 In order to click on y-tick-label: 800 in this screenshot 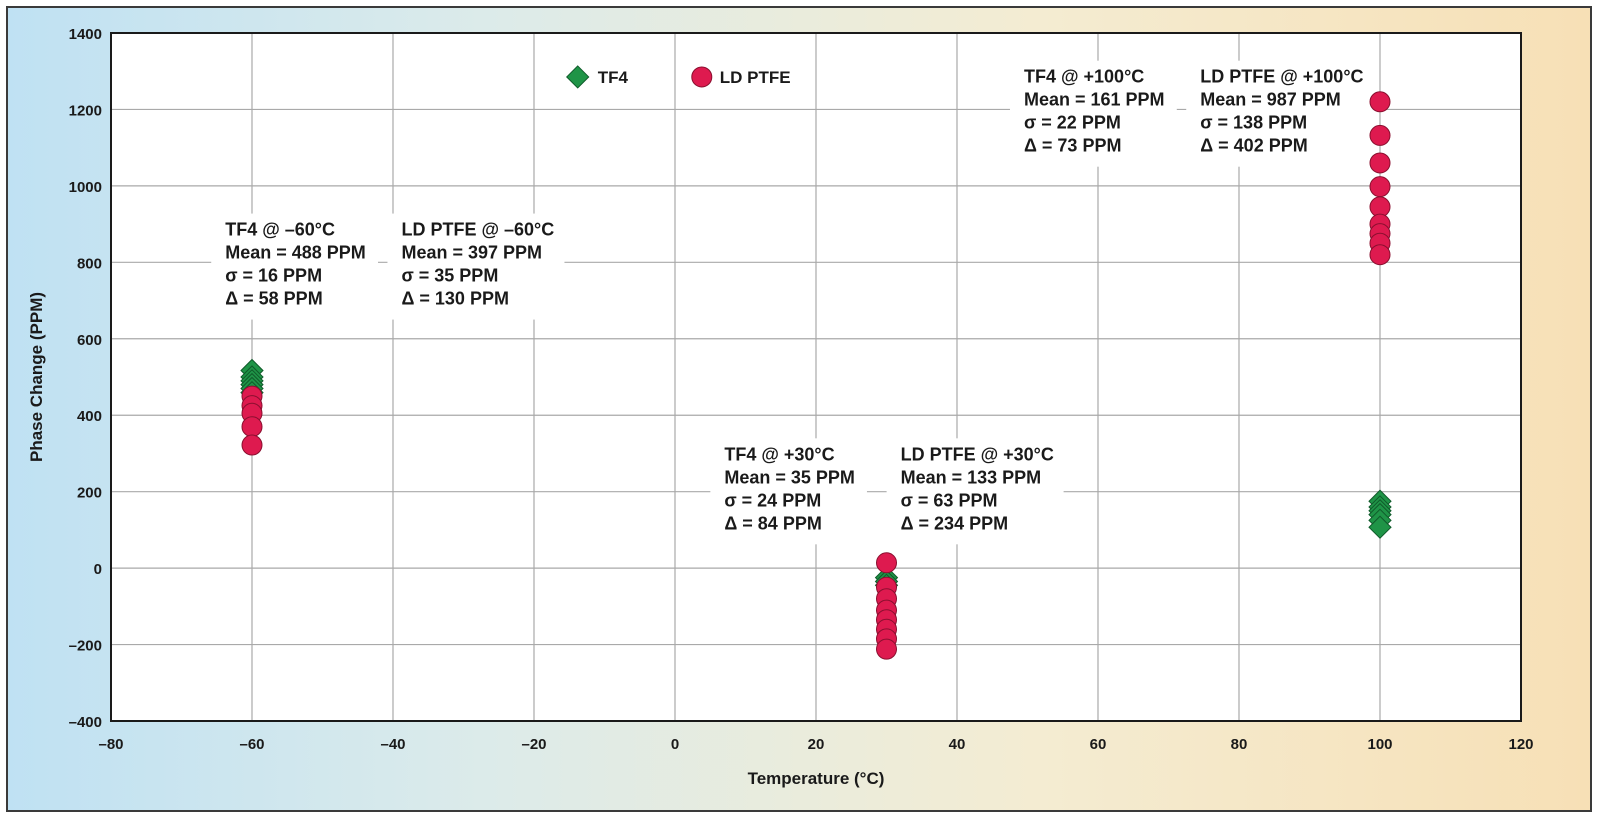, I will do `click(89, 263)`.